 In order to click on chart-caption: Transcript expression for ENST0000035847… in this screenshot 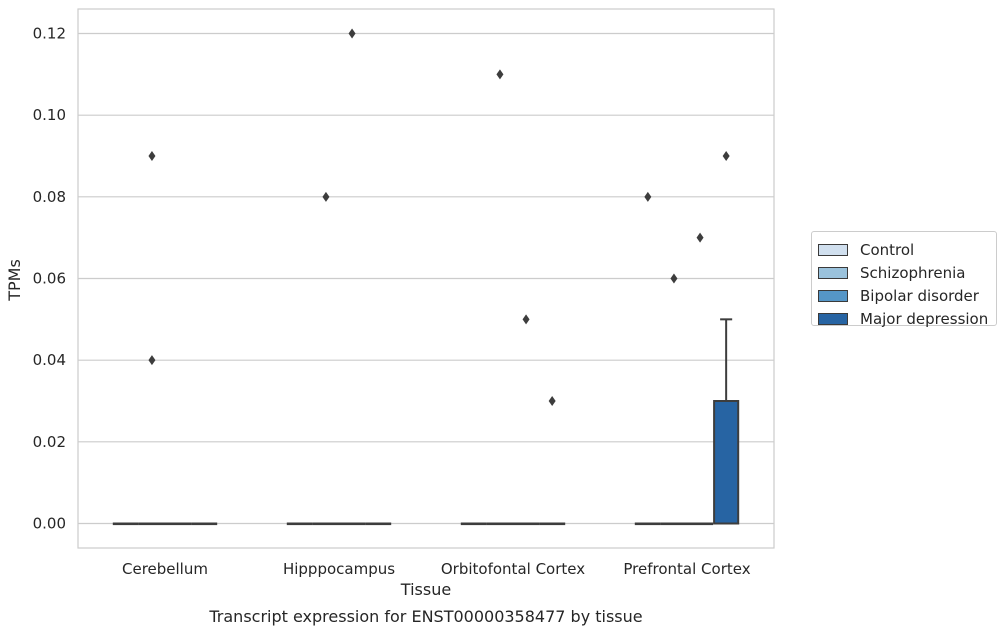, I will do `click(425, 616)`.